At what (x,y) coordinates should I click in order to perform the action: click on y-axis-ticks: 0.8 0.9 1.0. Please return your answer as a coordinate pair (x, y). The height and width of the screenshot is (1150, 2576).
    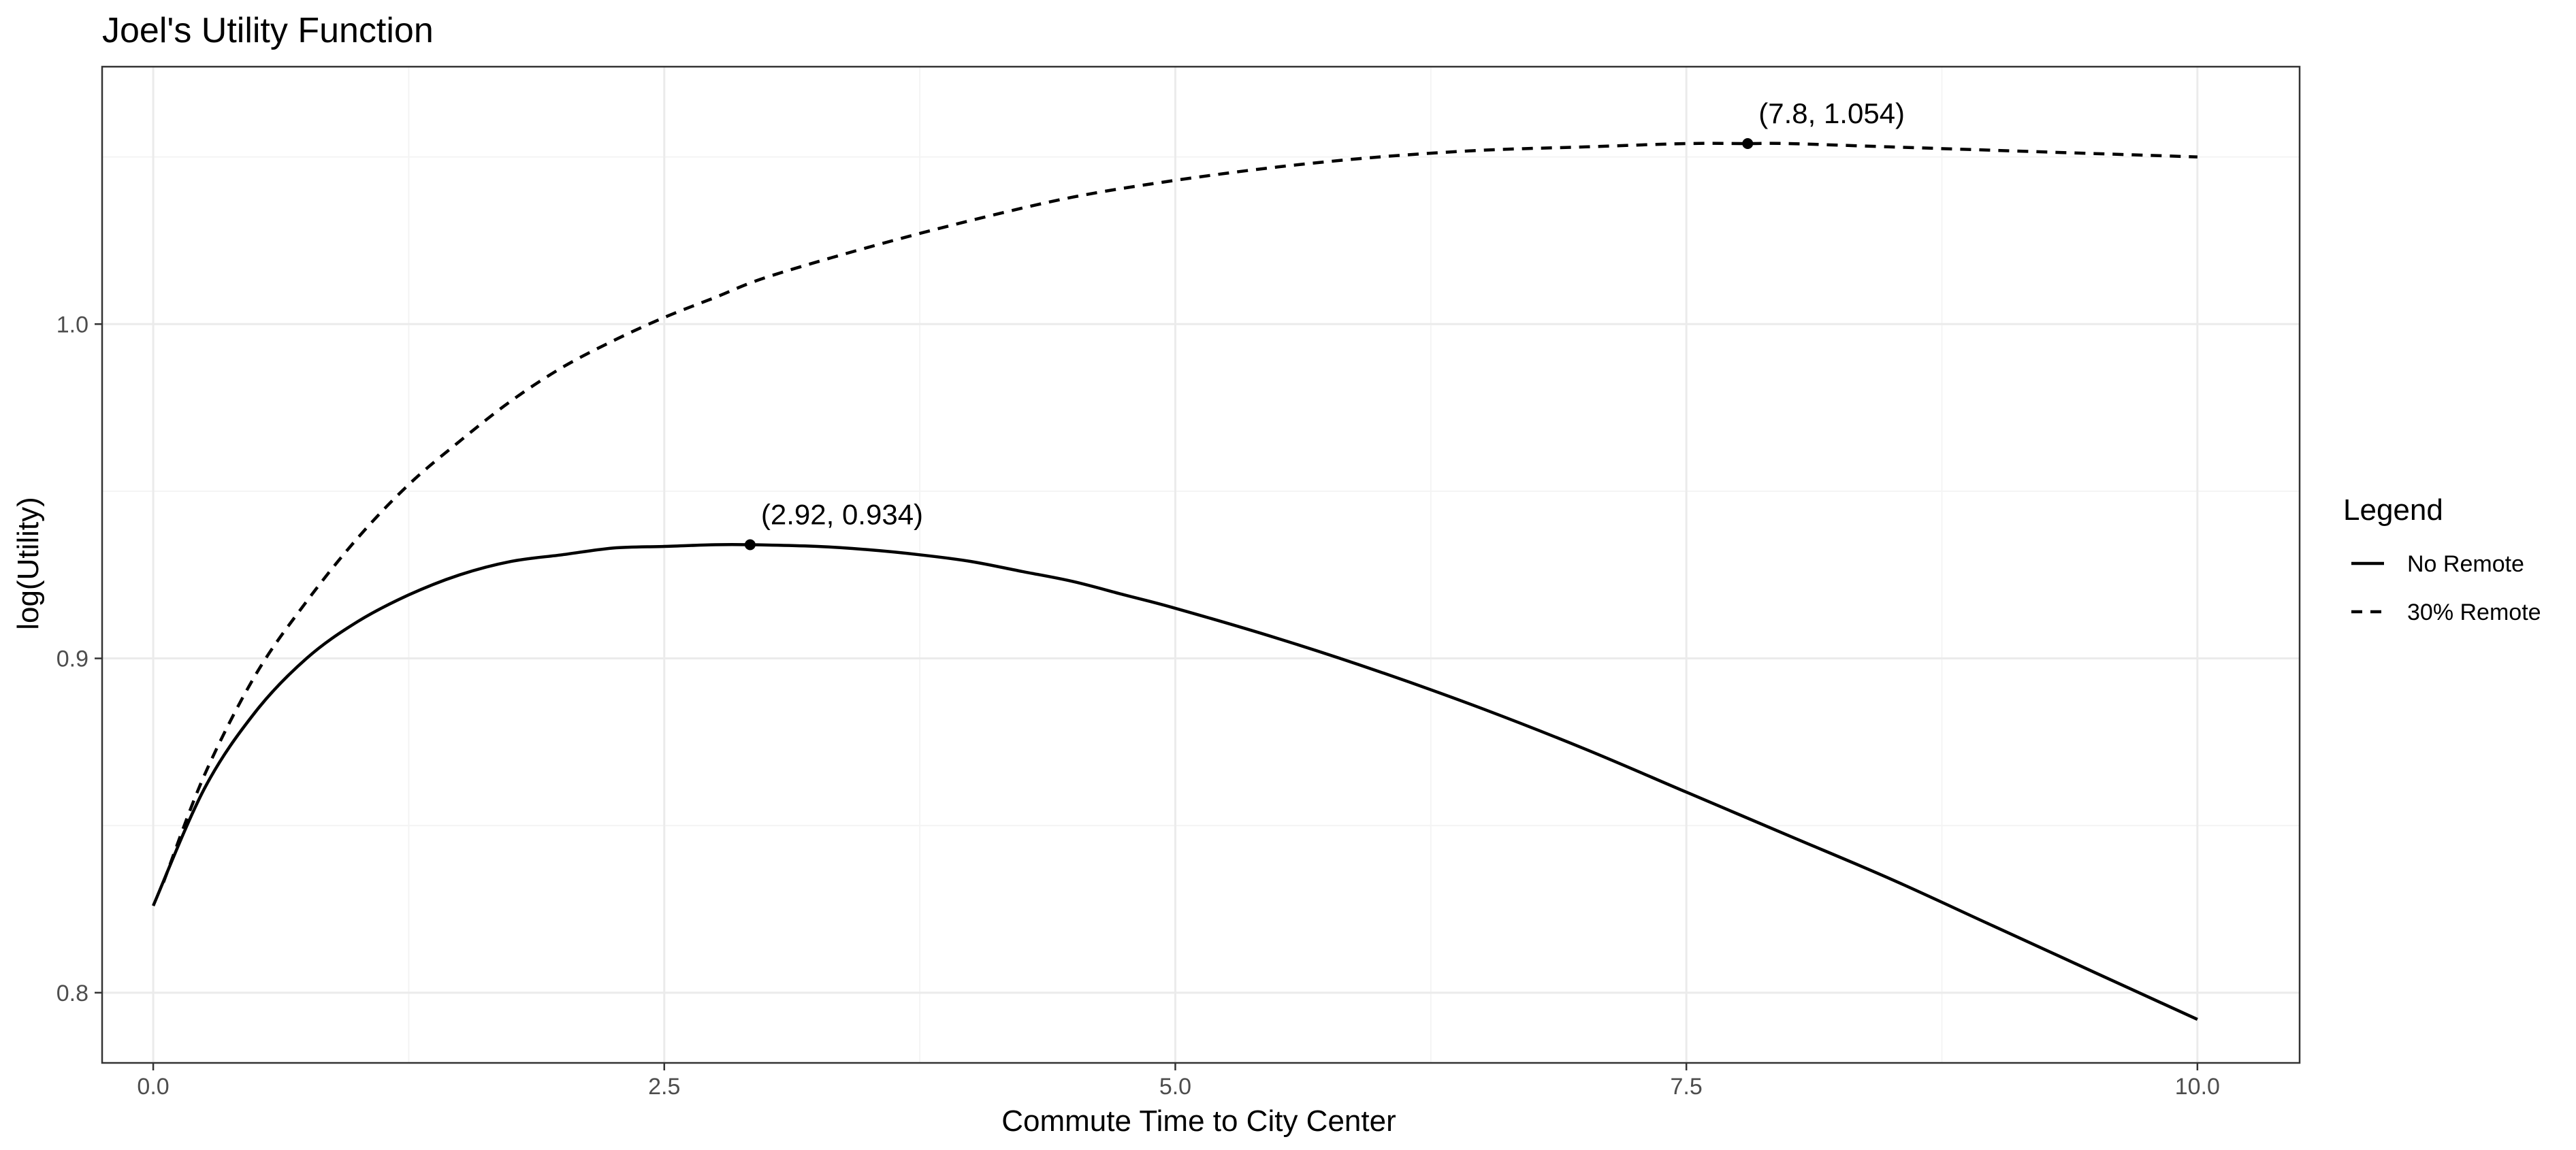
    Looking at the image, I should click on (80, 659).